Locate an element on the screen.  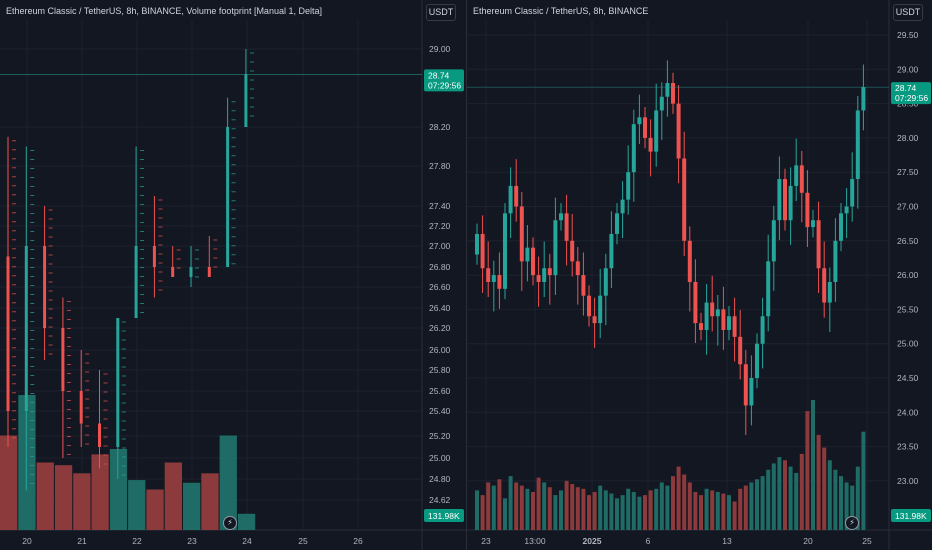
pane-divider is located at coordinates (466, 275).